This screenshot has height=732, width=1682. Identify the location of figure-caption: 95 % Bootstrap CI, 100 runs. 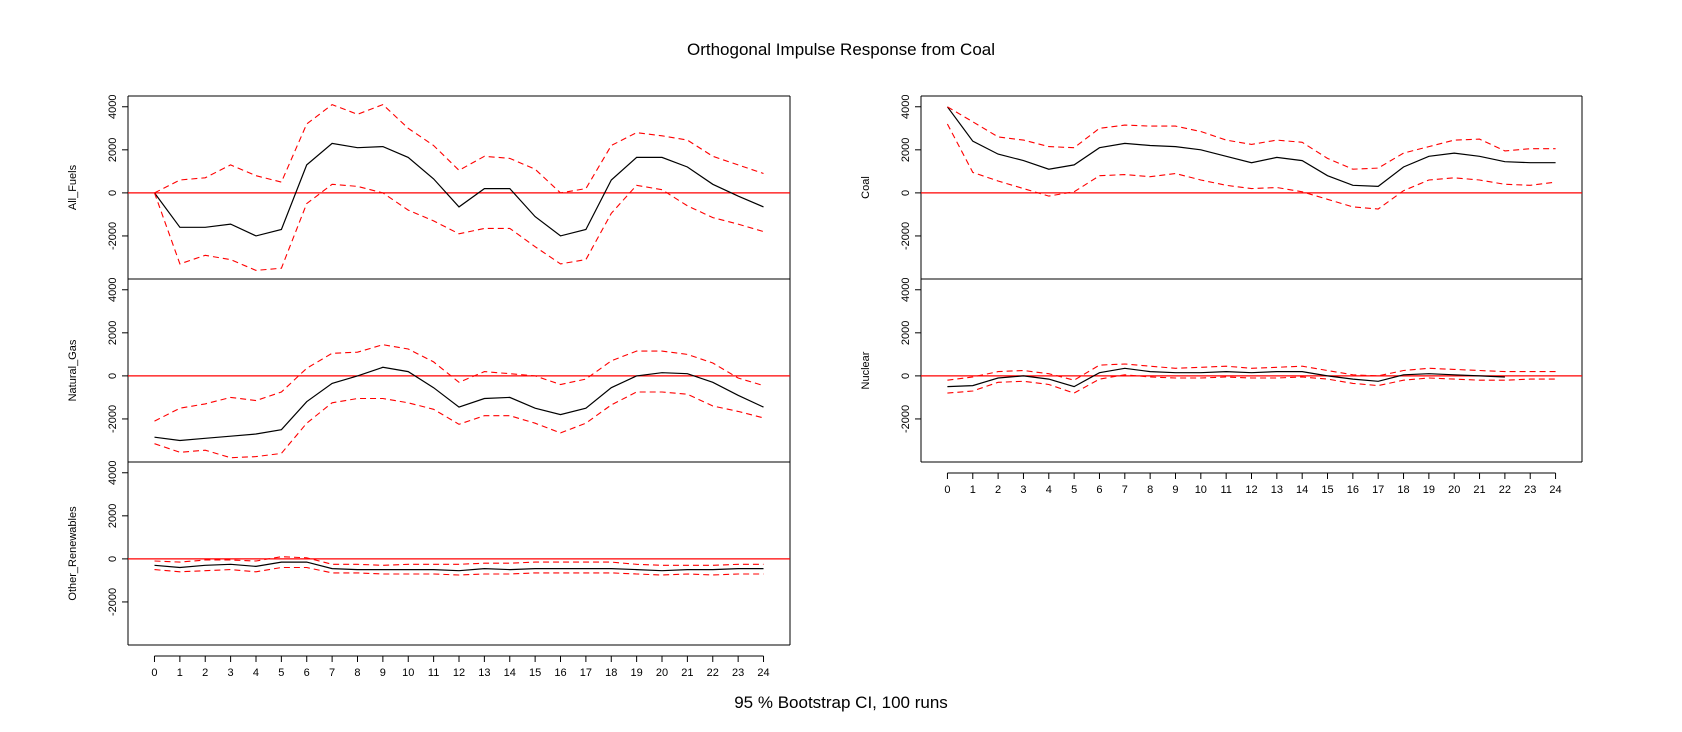
(841, 702).